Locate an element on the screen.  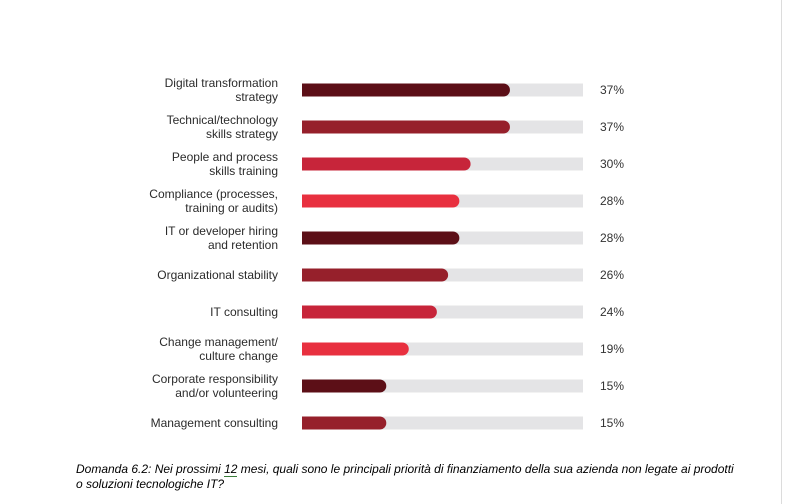
category-label: Change management/ is located at coordinates (218, 342).